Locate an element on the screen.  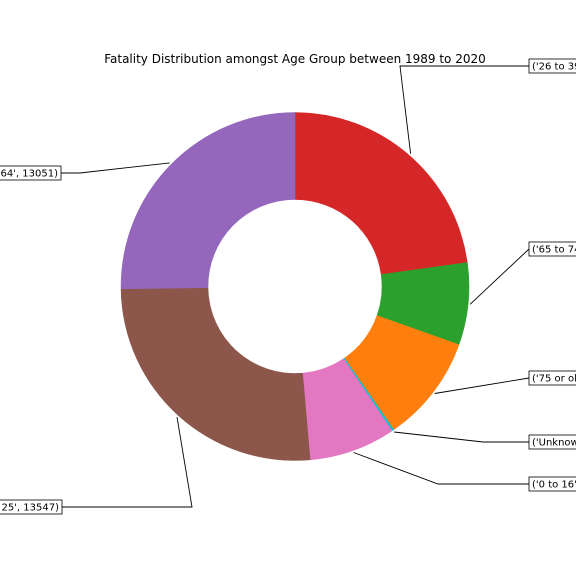
slice-label-1: ('65 to 74 is located at coordinates (552, 249).